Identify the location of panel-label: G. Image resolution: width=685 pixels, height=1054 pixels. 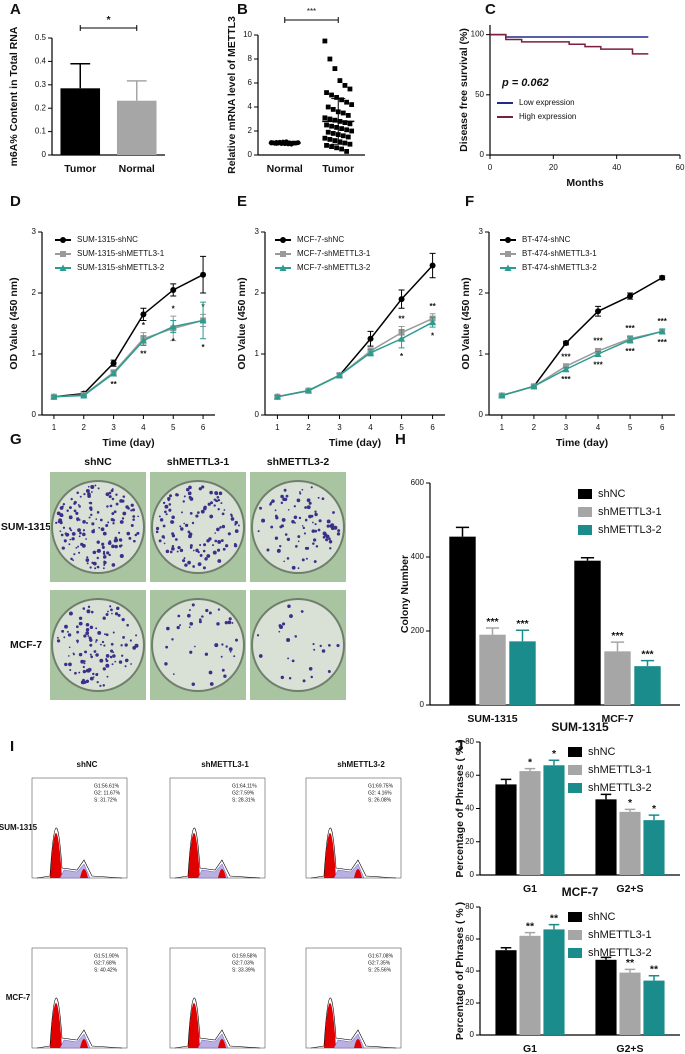
(16, 439).